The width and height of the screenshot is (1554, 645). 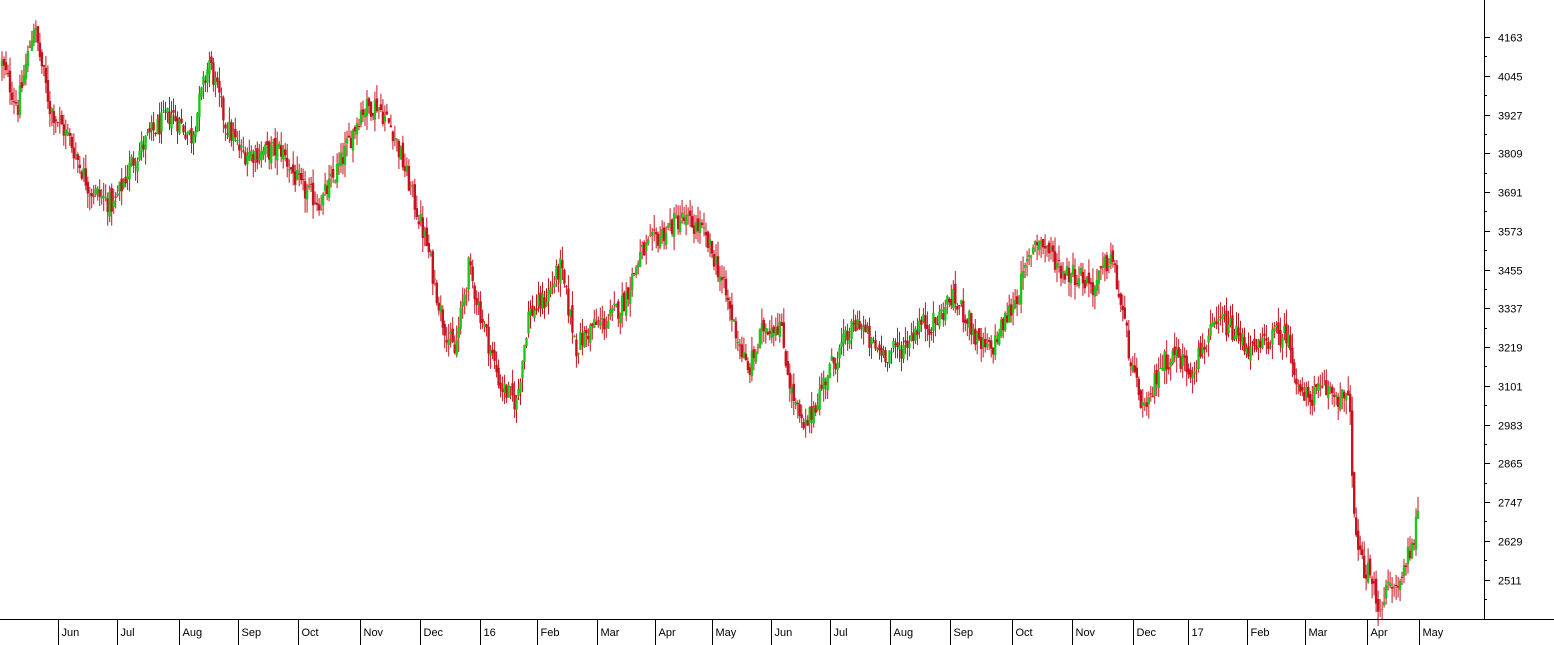 What do you see at coordinates (1510, 155) in the screenshot?
I see `y-tick-label: 3809` at bounding box center [1510, 155].